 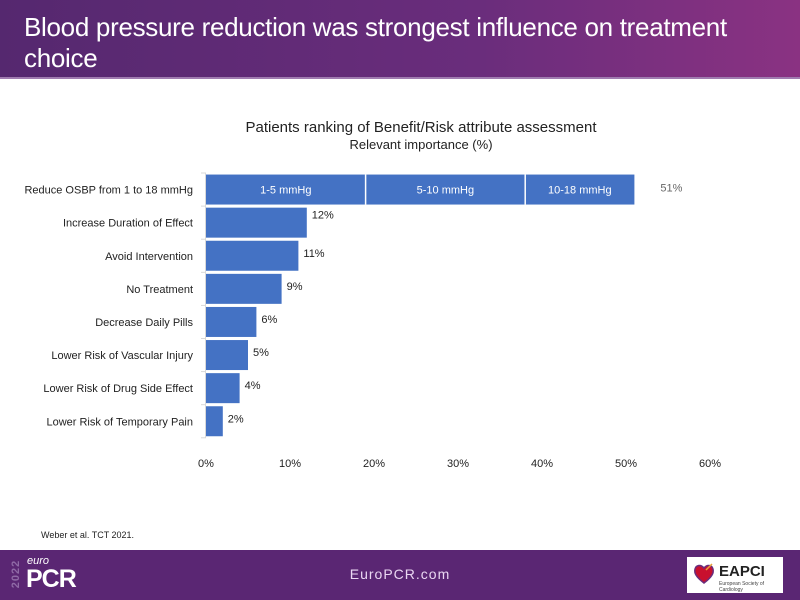 What do you see at coordinates (323, 216) in the screenshot?
I see `value-label: 12%` at bounding box center [323, 216].